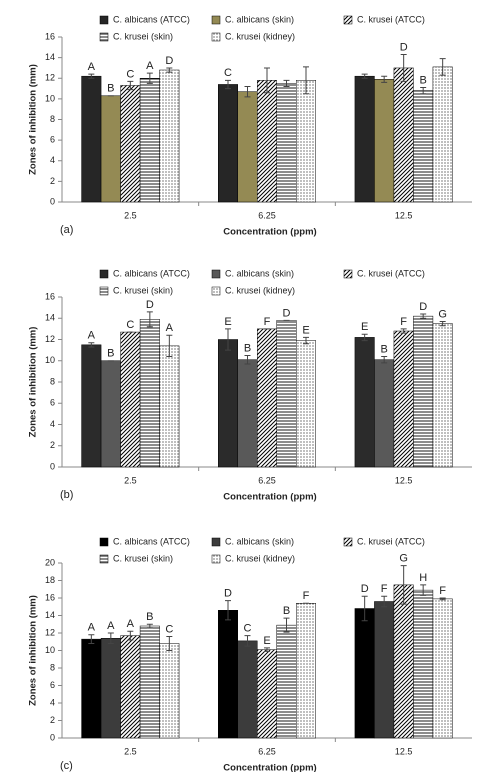  Describe the element at coordinates (130, 751) in the screenshot. I see `x-tick-label: 2.5` at that location.